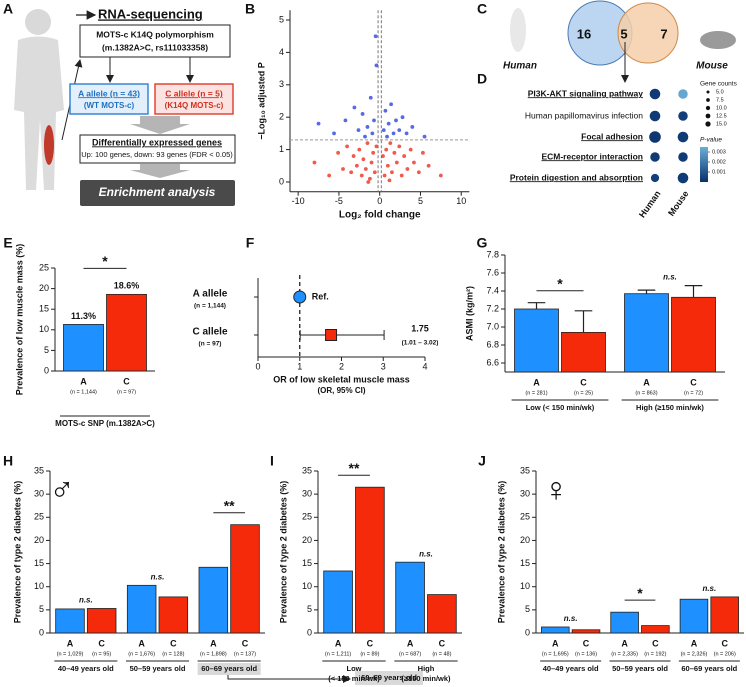 Image resolution: width=746 pixels, height=687 pixels. What do you see at coordinates (426, 678) in the screenshot?
I see `group-label: (≥150 min/wk)` at bounding box center [426, 678].